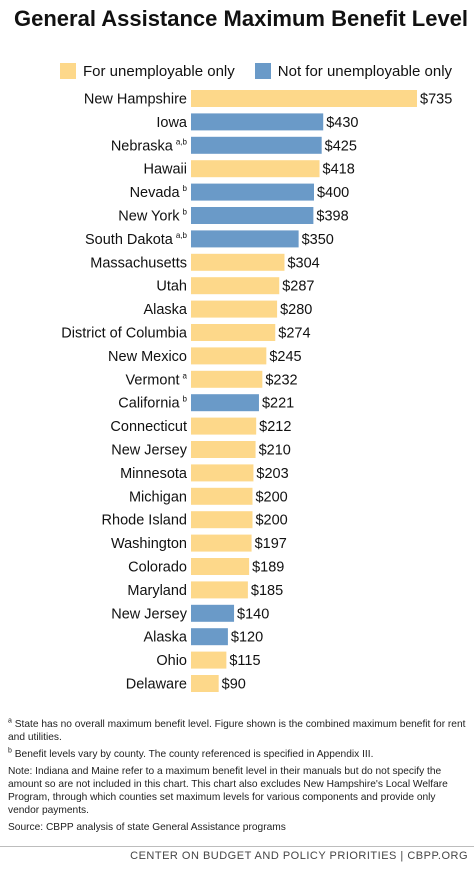  Describe the element at coordinates (152, 216) in the screenshot. I see `category-label: New York b` at that location.